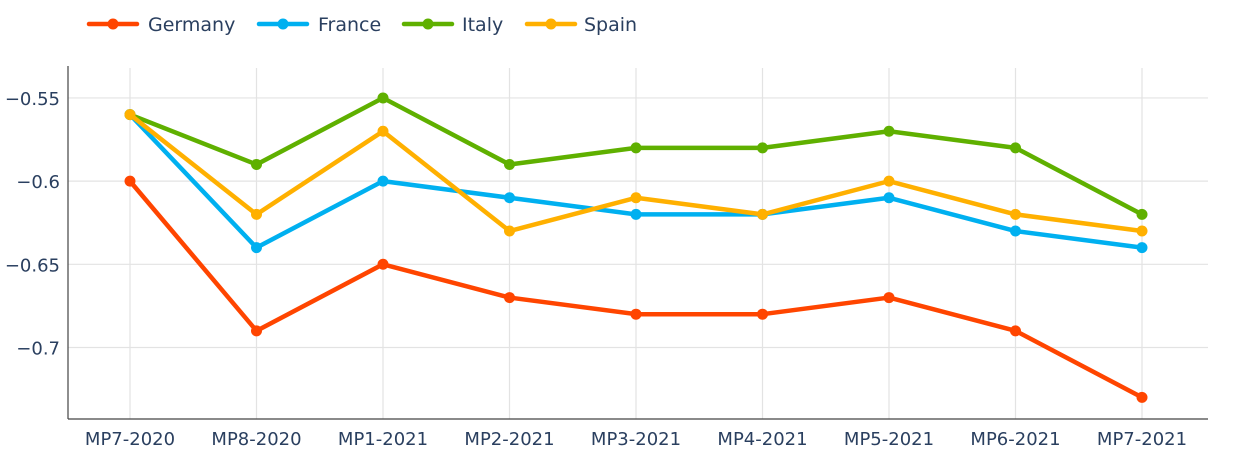 Image resolution: width=1240 pixels, height=453 pixels. Describe the element at coordinates (32, 99) in the screenshot. I see `y-tick-label: −0.55` at that location.